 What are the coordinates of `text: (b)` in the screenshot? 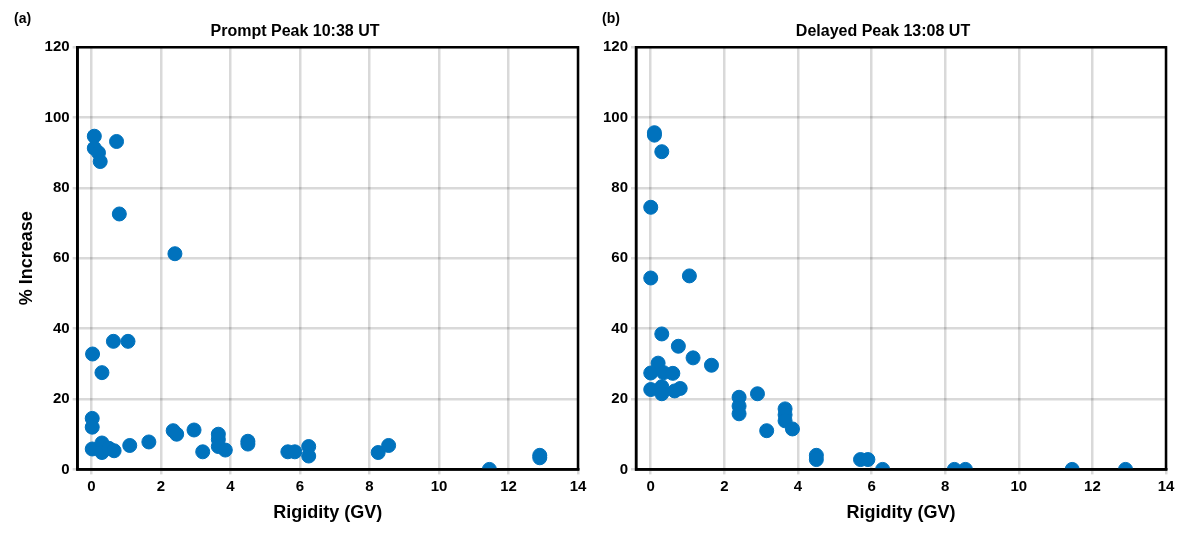 It's located at (611, 17).